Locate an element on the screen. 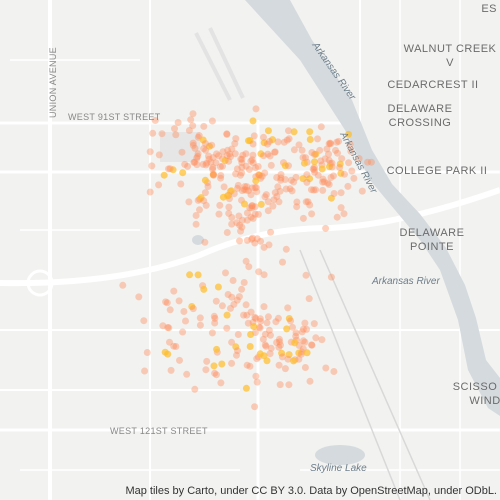 This screenshot has width=500, height=500. lake is located at coordinates (340, 455).